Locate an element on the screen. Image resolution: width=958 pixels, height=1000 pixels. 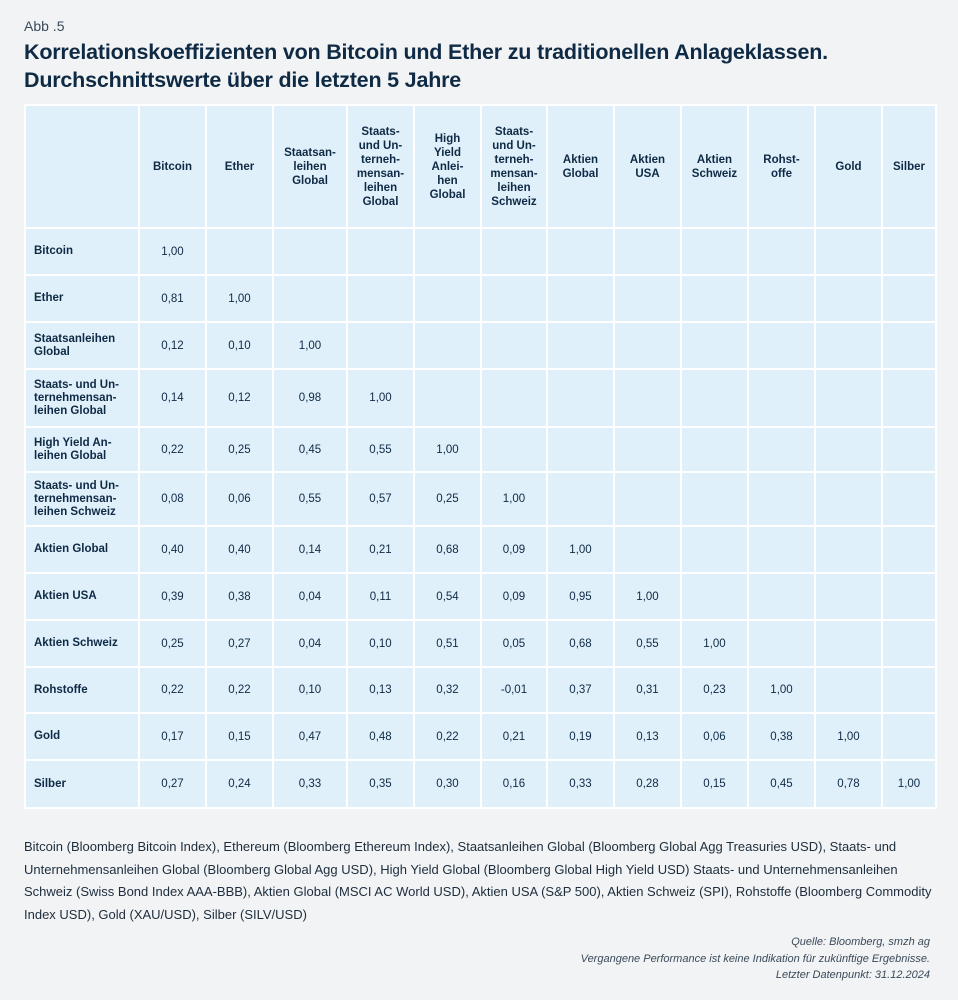
correlation-cell: 0,12 is located at coordinates (239, 398).